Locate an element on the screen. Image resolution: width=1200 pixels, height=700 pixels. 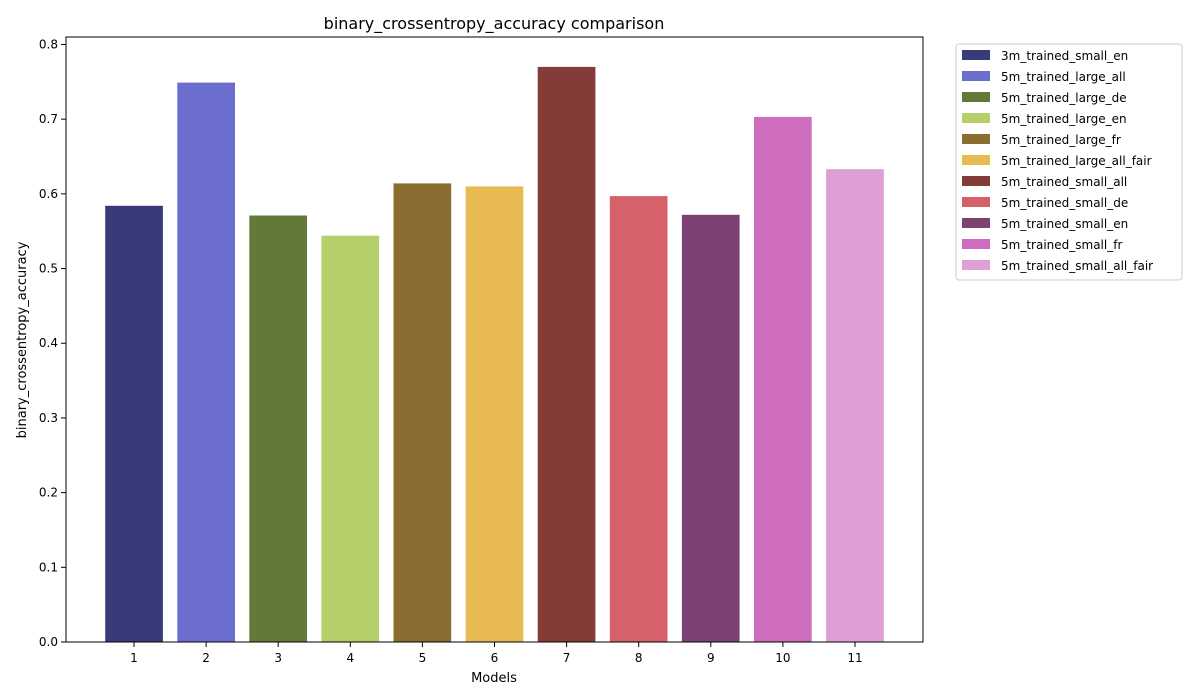
x-tick-label: 9 is located at coordinates (711, 658).